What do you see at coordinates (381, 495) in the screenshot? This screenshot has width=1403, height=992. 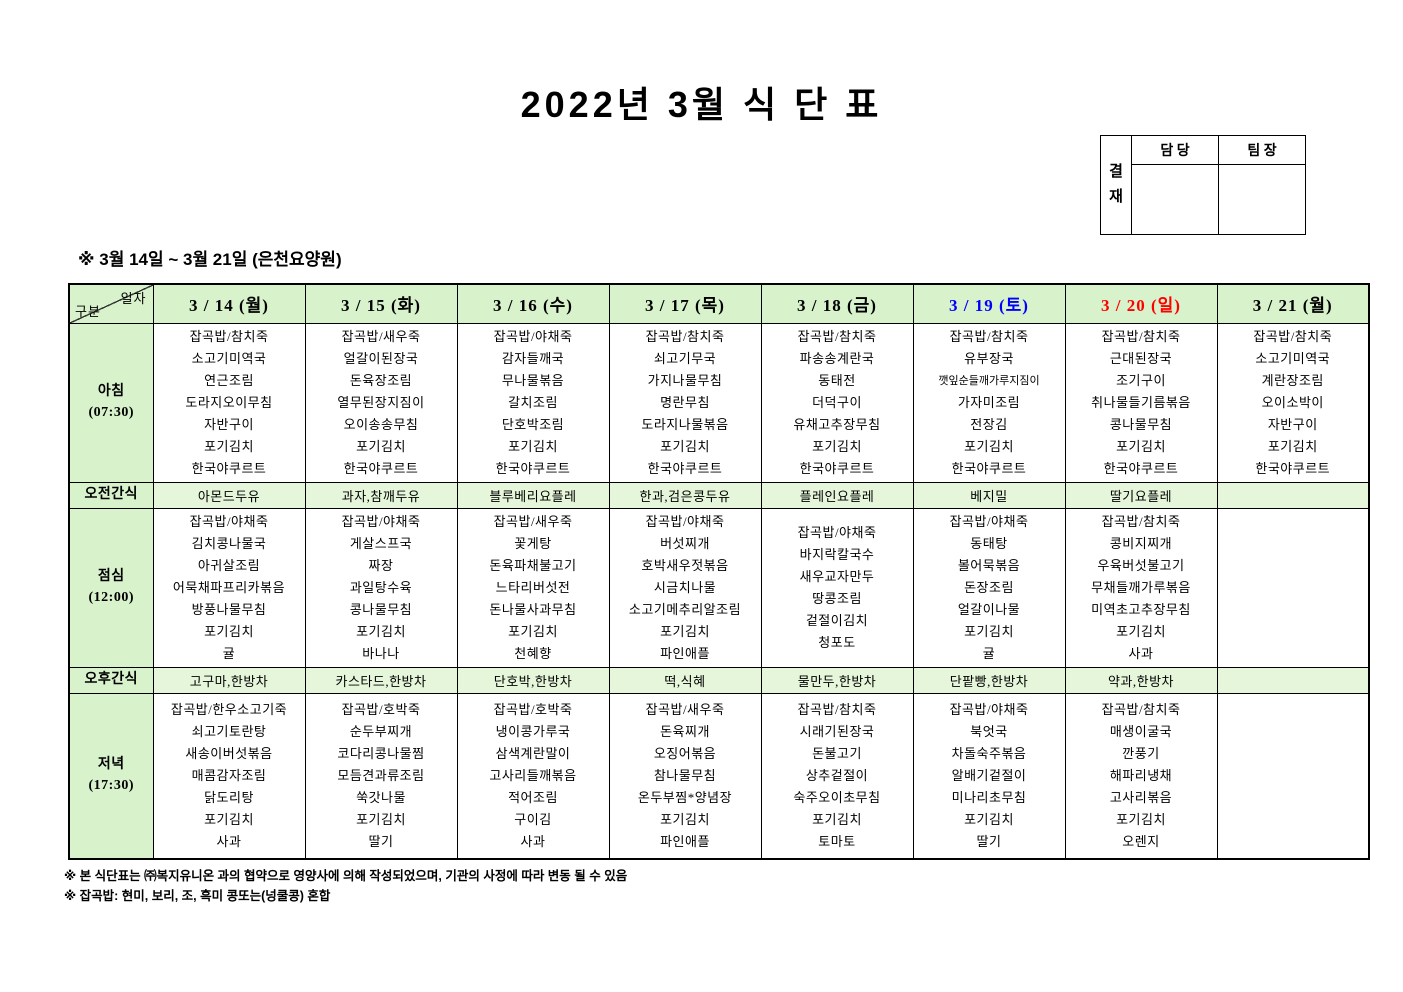 I see `snack-cell: 과자,참깨두유` at bounding box center [381, 495].